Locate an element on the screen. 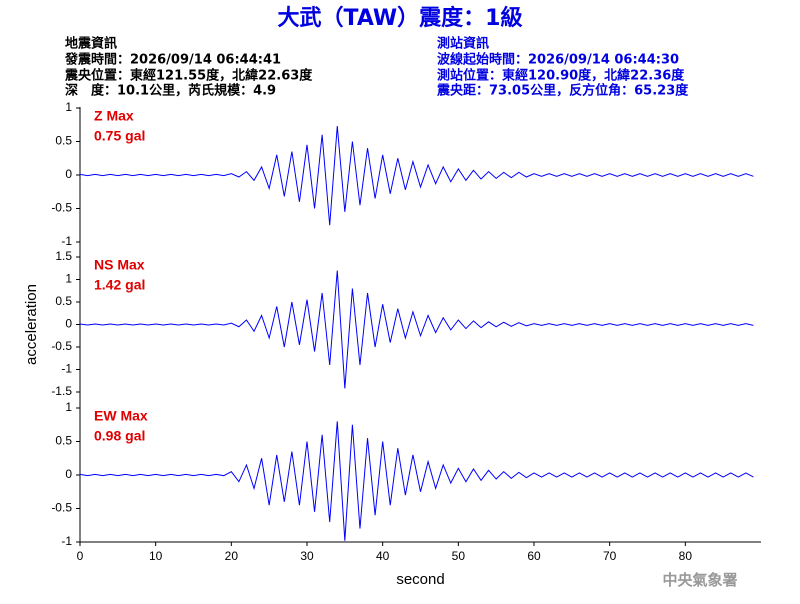  info-line: 發震時間：2026/09/14 06:44:41 is located at coordinates (172, 60).